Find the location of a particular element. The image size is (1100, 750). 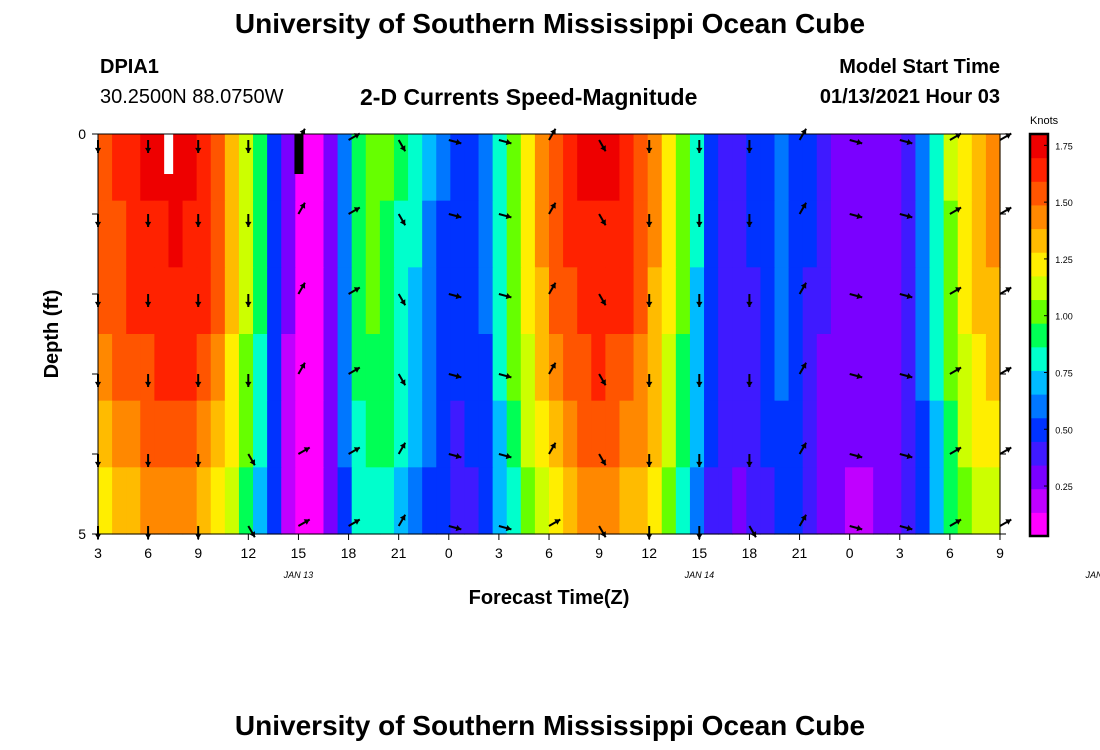

x-axis-ticks: 3 6 9 12 15 18 21 0 3 6 9 12 15 18 21 0 3 6 9 is located at coordinates (549, 547).